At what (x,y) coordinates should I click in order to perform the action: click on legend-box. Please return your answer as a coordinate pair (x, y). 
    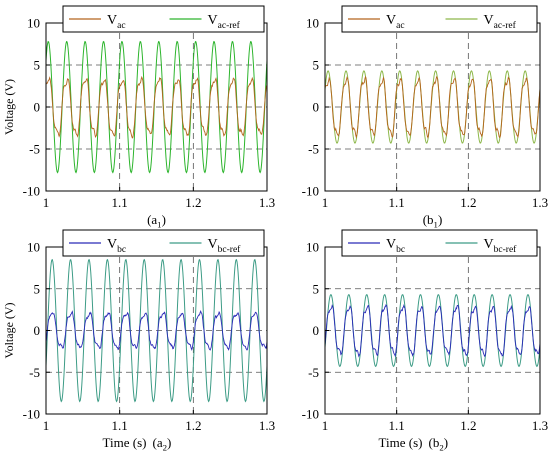
    Looking at the image, I should click on (163, 19).